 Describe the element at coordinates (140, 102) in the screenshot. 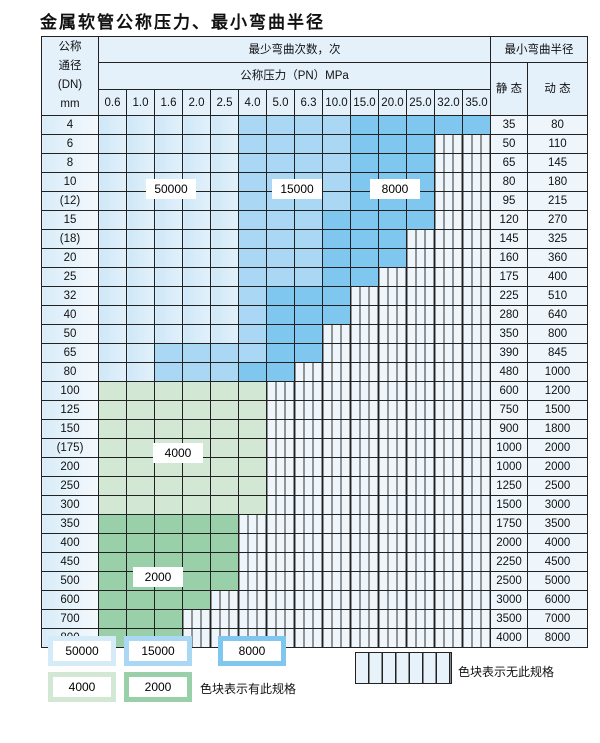

I see `pressure-col-header: 1.0` at that location.